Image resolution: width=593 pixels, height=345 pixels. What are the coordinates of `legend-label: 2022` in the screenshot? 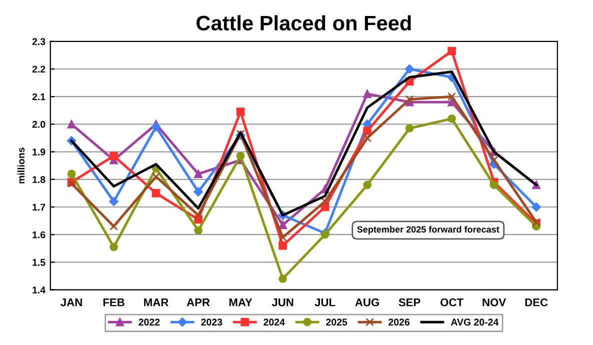 It's located at (149, 322).